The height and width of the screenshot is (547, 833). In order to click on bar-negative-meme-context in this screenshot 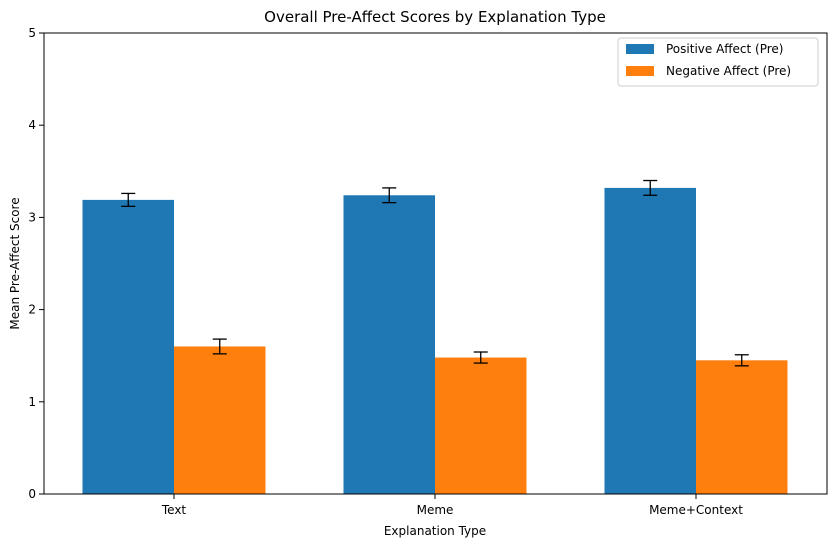, I will do `click(742, 427)`.